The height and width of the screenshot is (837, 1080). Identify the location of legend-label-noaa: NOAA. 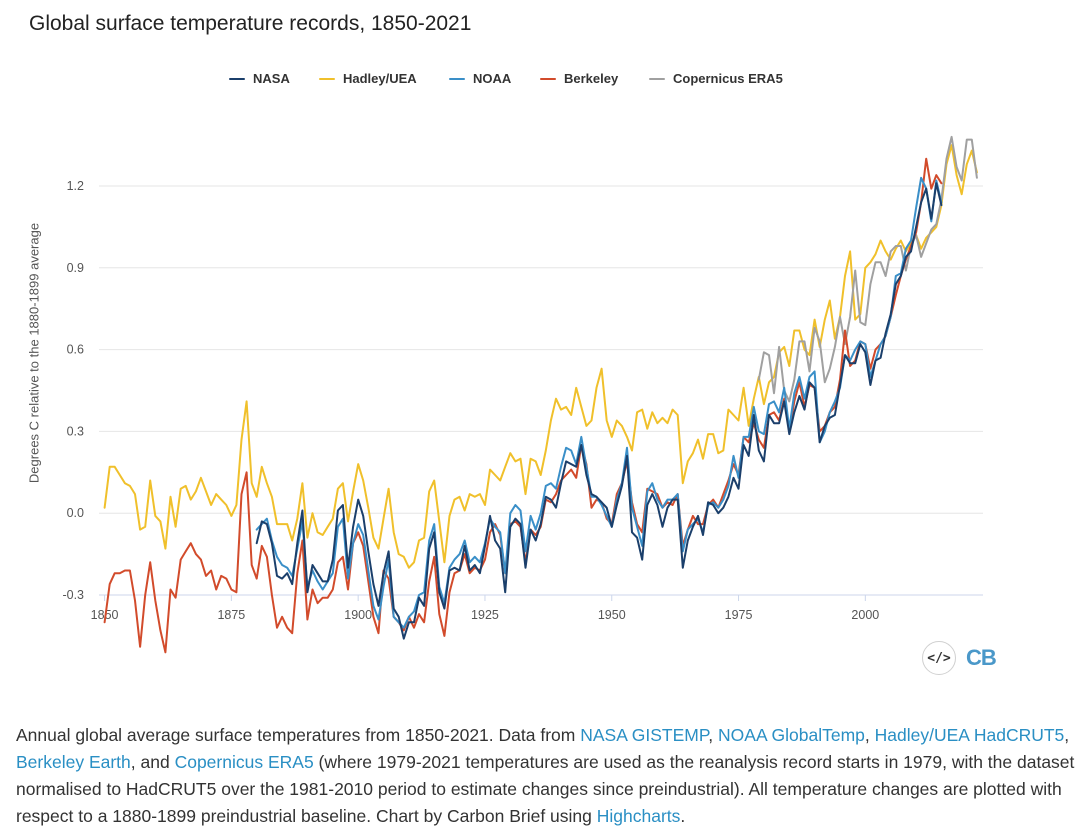
(492, 78).